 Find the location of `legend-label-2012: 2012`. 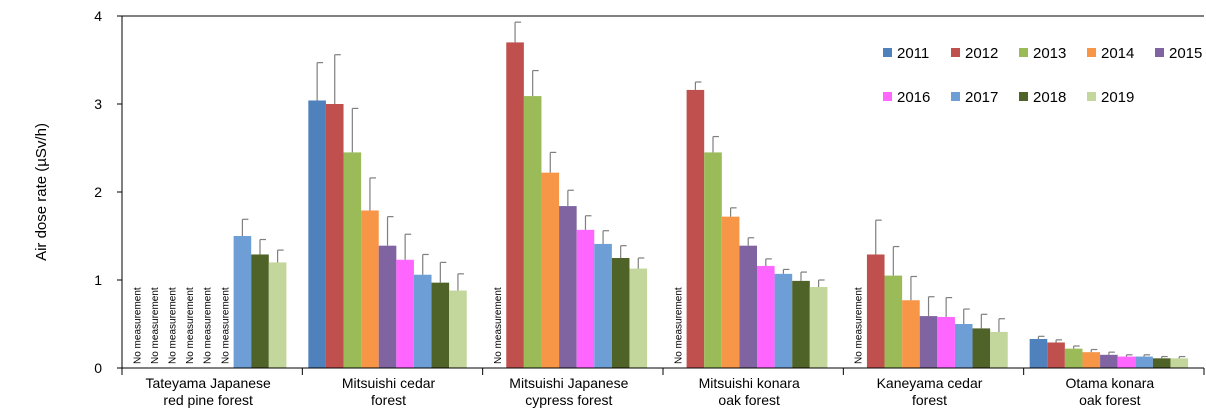

legend-label-2012: 2012 is located at coordinates (981, 53).